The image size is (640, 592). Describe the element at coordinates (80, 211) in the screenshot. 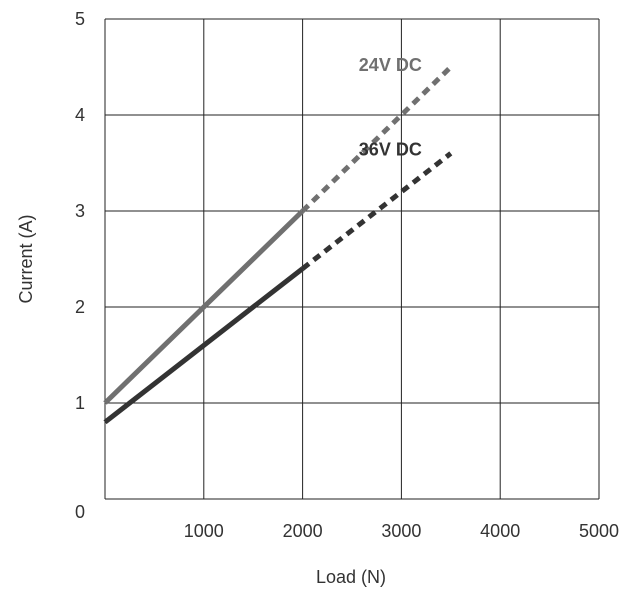

I see `y-tick-label: 3` at that location.